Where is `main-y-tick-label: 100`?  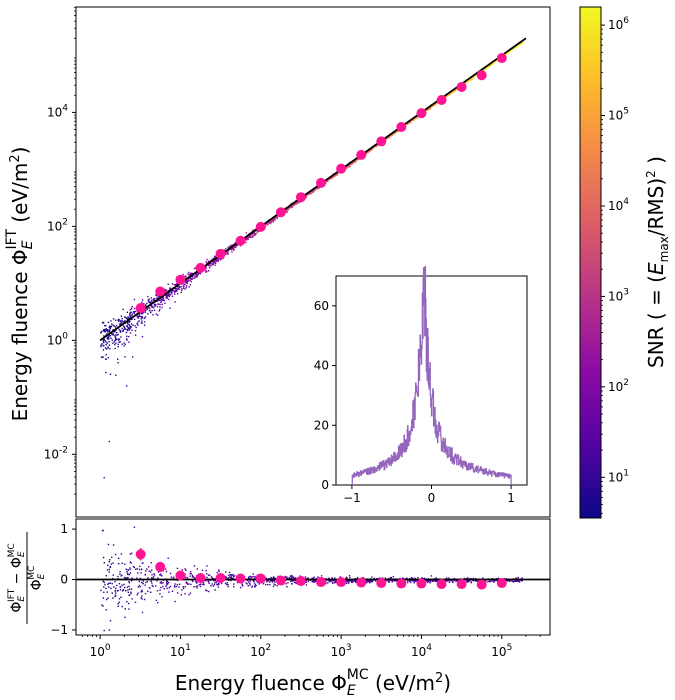
main-y-tick-label: 100 is located at coordinates (57, 339).